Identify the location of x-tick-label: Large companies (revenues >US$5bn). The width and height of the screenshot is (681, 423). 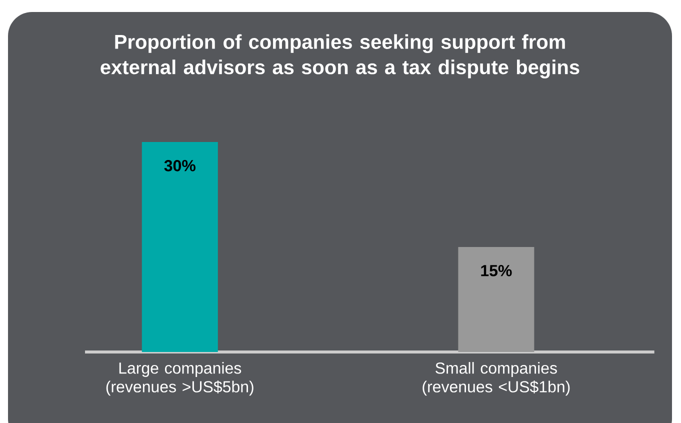
(180, 379).